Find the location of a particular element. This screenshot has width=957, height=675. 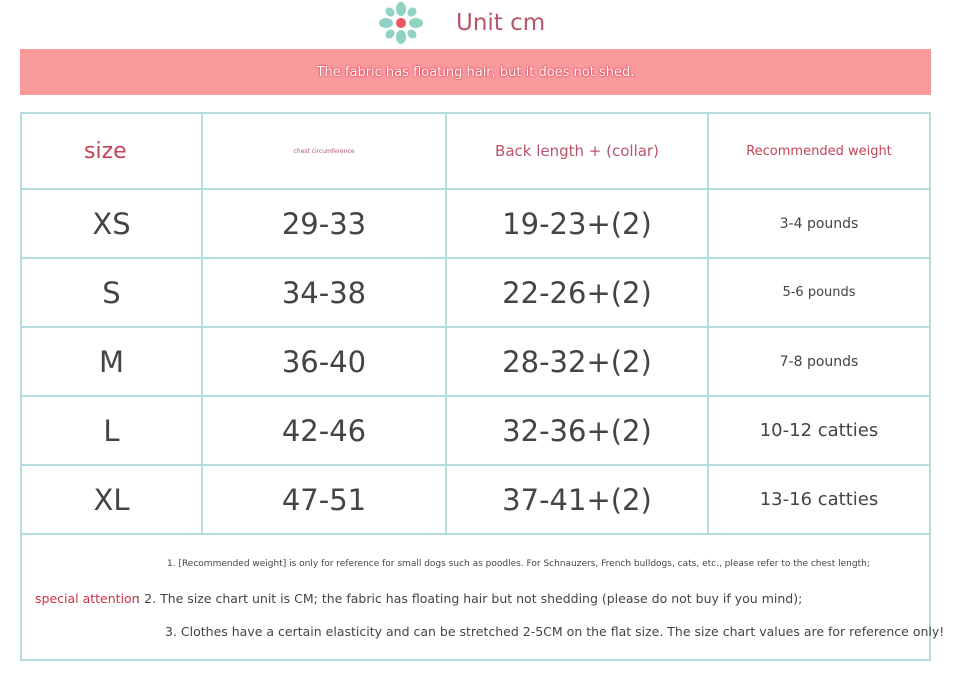

weight-cell: 3-4 pounds is located at coordinates (819, 223).